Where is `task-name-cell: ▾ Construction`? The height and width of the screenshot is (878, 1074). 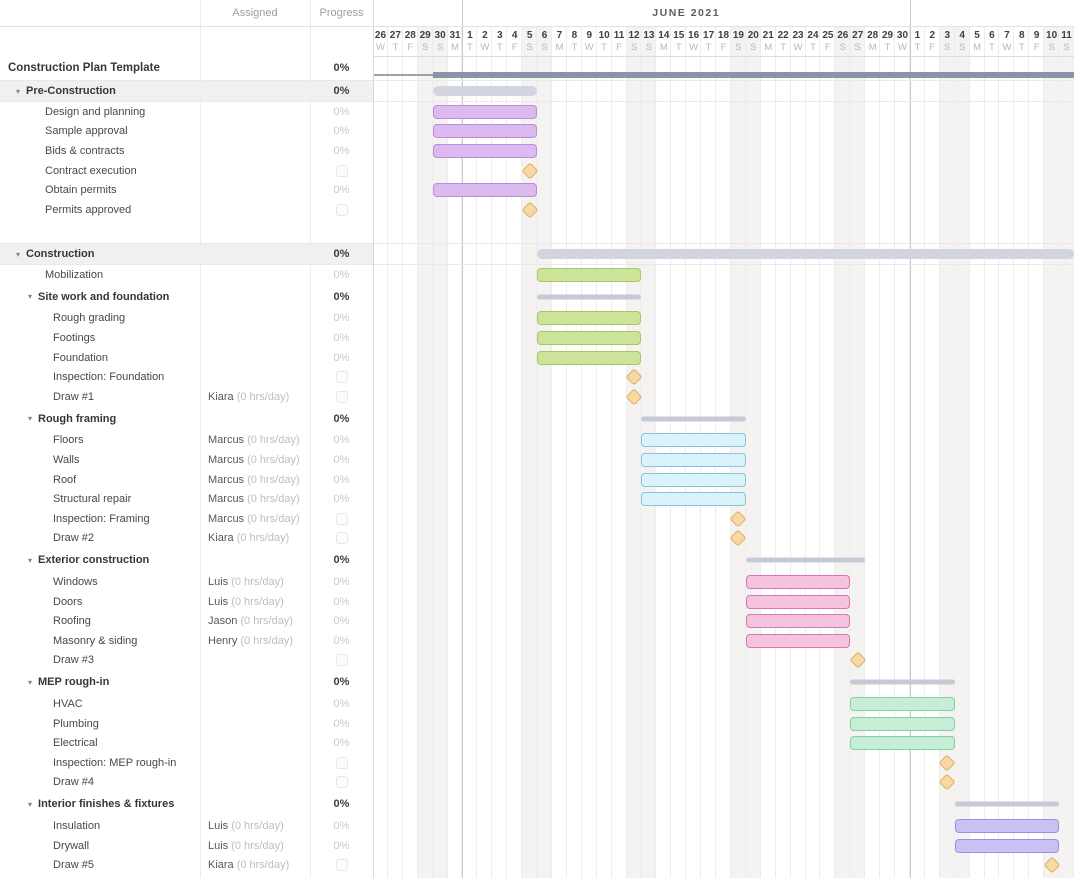 task-name-cell: ▾ Construction is located at coordinates (100, 254).